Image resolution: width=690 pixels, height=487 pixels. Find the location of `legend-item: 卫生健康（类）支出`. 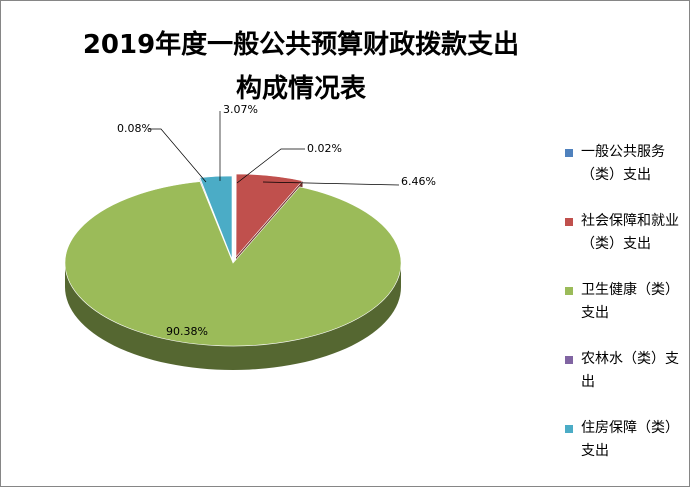

legend-item: 卫生健康（类）支出 is located at coordinates (623, 302).